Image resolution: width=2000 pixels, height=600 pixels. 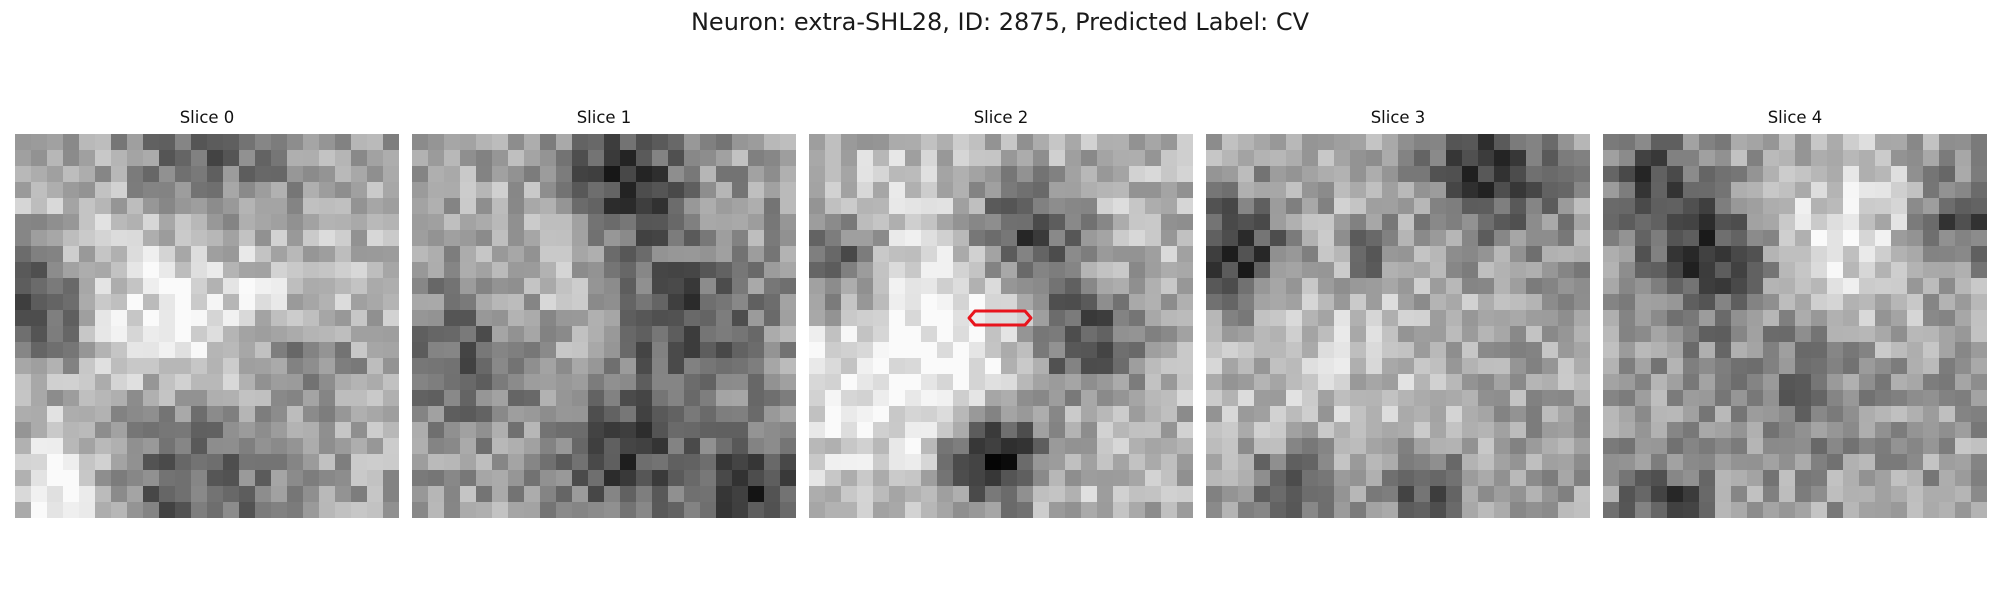 I want to click on slice-panel-1: Slice 1, so click(x=604, y=313).